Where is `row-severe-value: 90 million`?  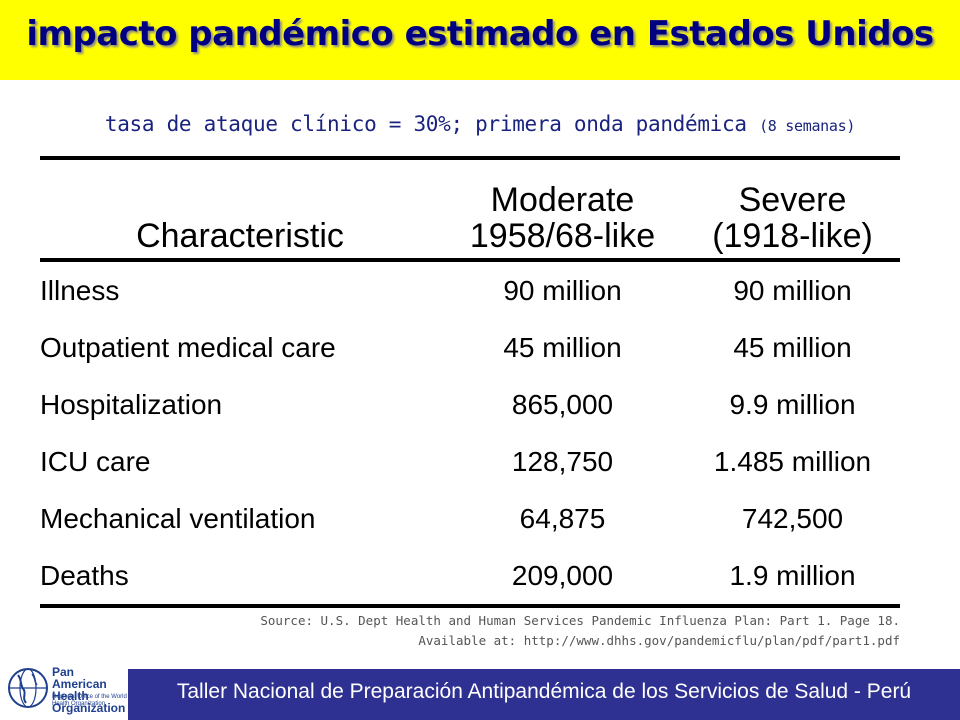 row-severe-value: 90 million is located at coordinates (792, 290).